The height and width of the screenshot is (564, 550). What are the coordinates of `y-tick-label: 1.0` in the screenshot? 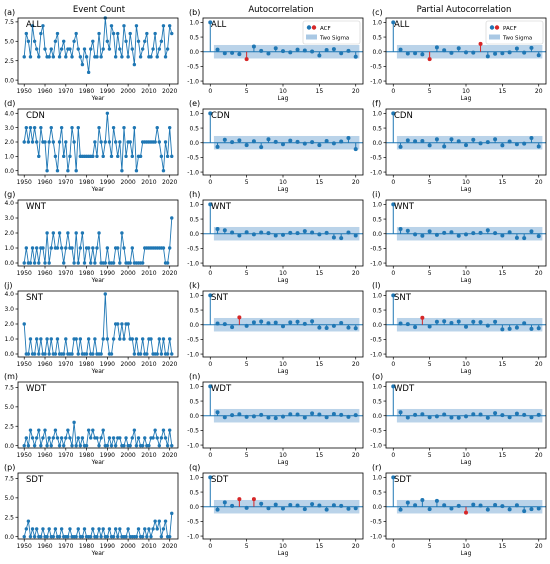 It's located at (9, 157).